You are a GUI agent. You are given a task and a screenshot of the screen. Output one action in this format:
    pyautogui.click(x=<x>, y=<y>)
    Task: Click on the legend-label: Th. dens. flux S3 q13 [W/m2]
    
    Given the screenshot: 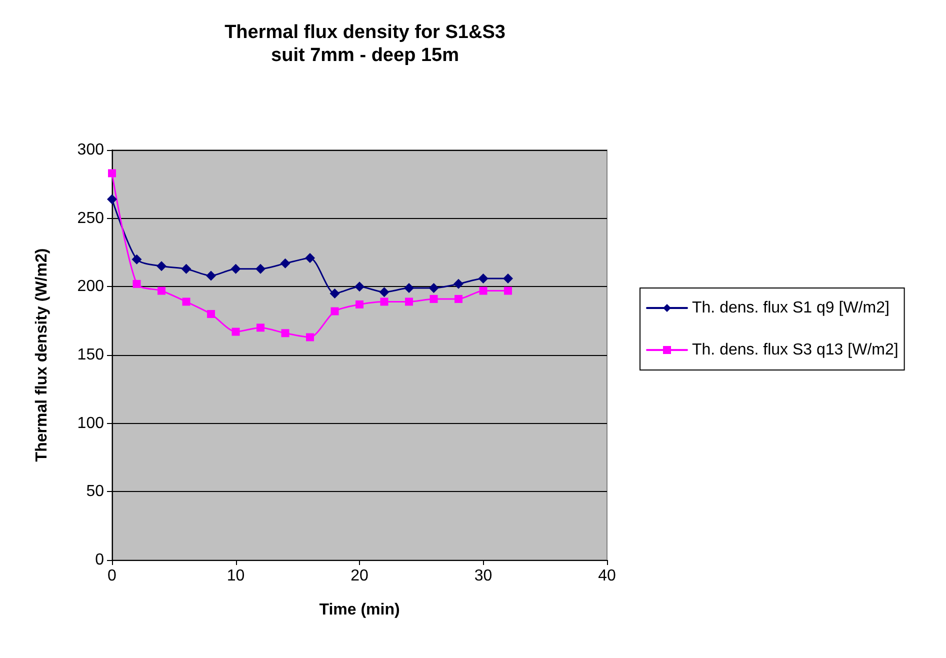 What is the action you would take?
    pyautogui.click(x=795, y=350)
    